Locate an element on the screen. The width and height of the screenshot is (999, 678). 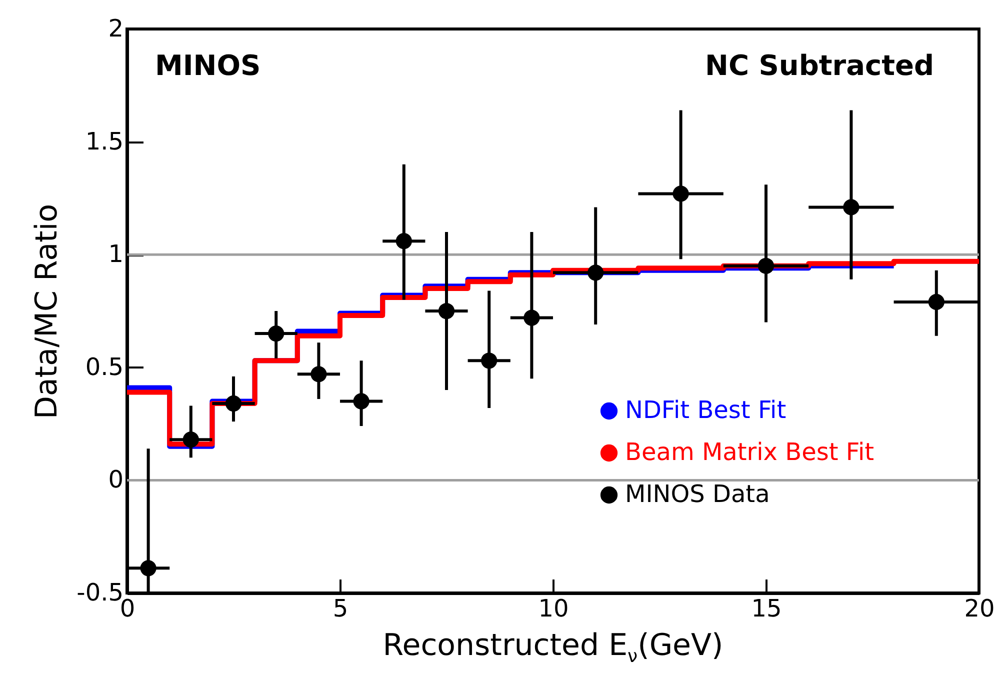
annotation: NC Subtracted is located at coordinates (819, 65).